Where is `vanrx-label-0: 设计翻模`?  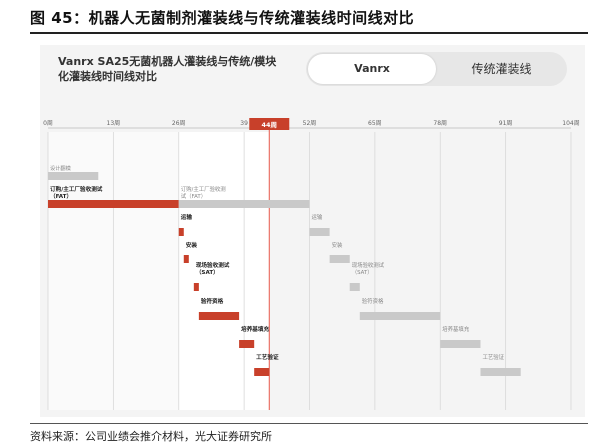 vanrx-label-0: 设计翻模 is located at coordinates (60, 168).